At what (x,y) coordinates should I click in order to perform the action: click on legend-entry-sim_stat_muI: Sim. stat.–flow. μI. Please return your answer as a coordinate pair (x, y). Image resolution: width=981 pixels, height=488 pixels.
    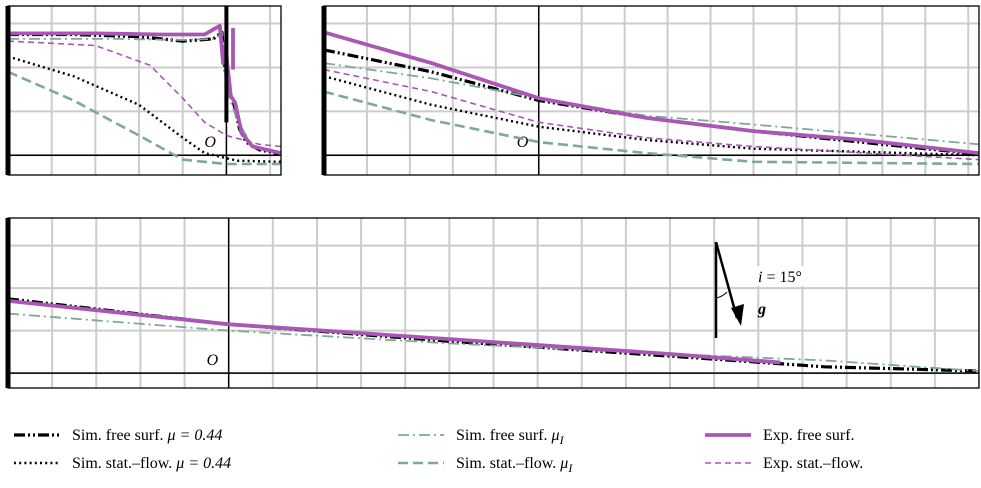
    Looking at the image, I should click on (485, 465).